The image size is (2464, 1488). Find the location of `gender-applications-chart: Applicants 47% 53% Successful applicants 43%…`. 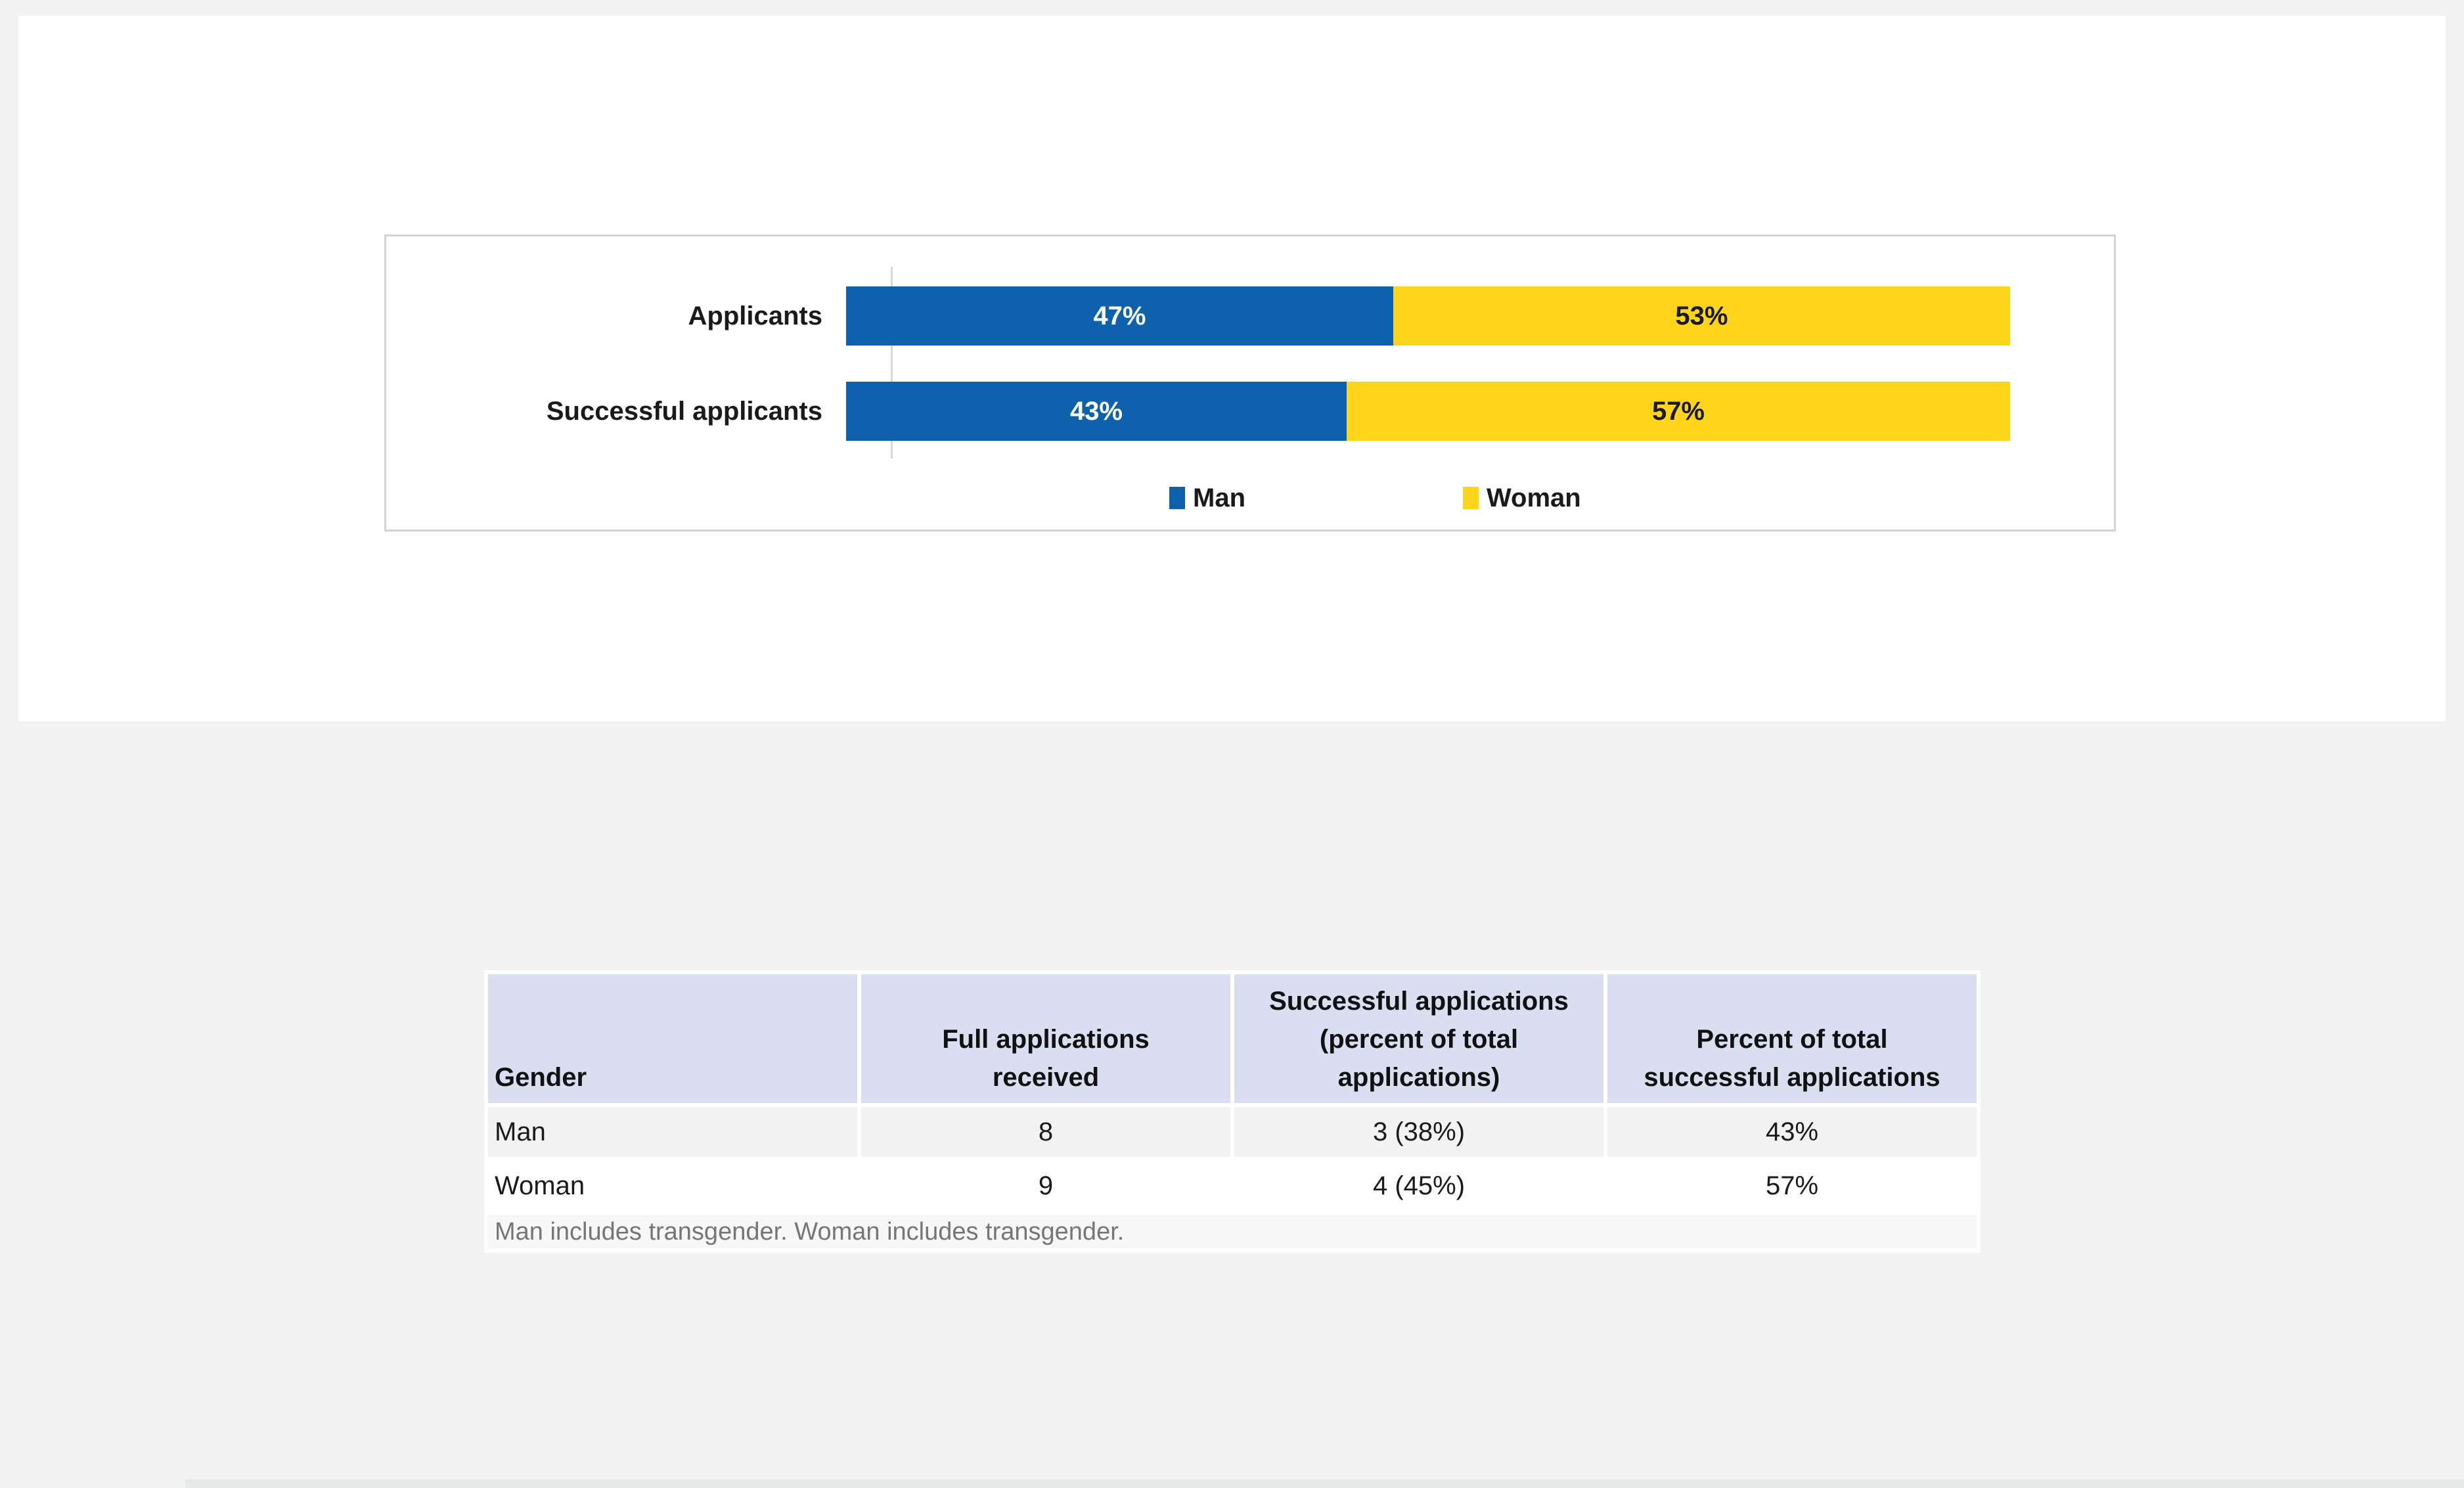

gender-applications-chart: Applicants 47% 53% Successful applicants 43%… is located at coordinates (1250, 383).